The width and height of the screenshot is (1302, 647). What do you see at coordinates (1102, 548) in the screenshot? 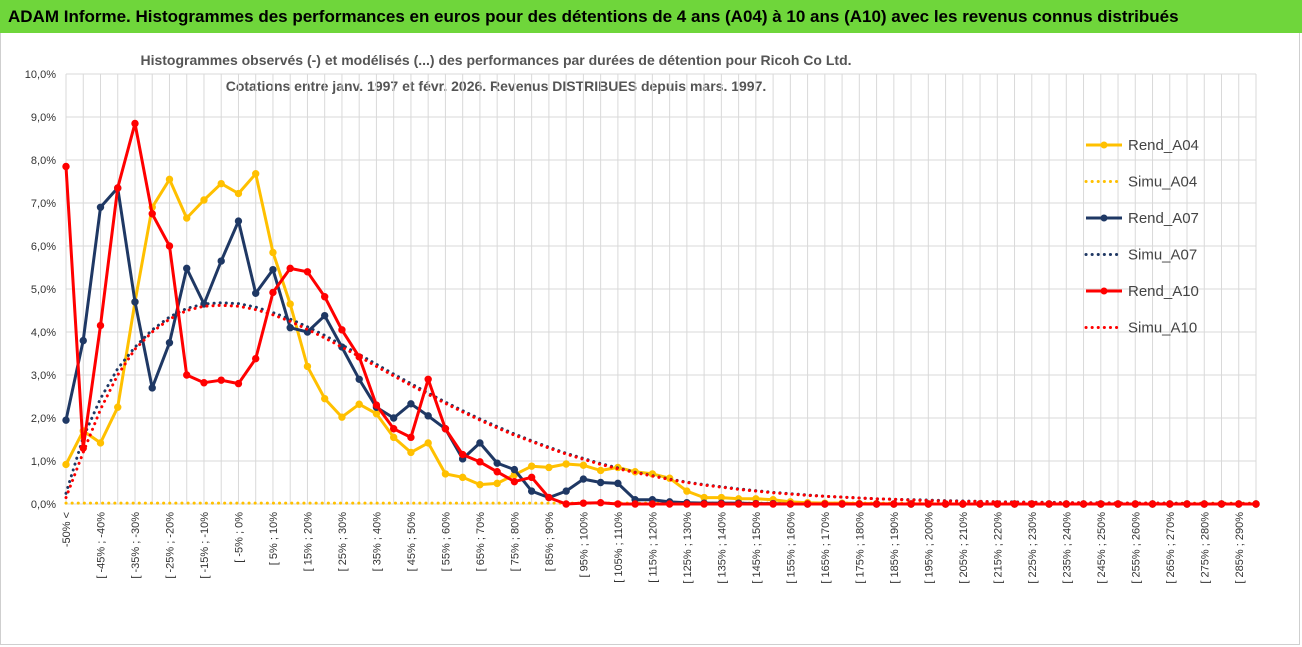
I see `x-tick-label: [ 245% ; 250%` at bounding box center [1102, 548].